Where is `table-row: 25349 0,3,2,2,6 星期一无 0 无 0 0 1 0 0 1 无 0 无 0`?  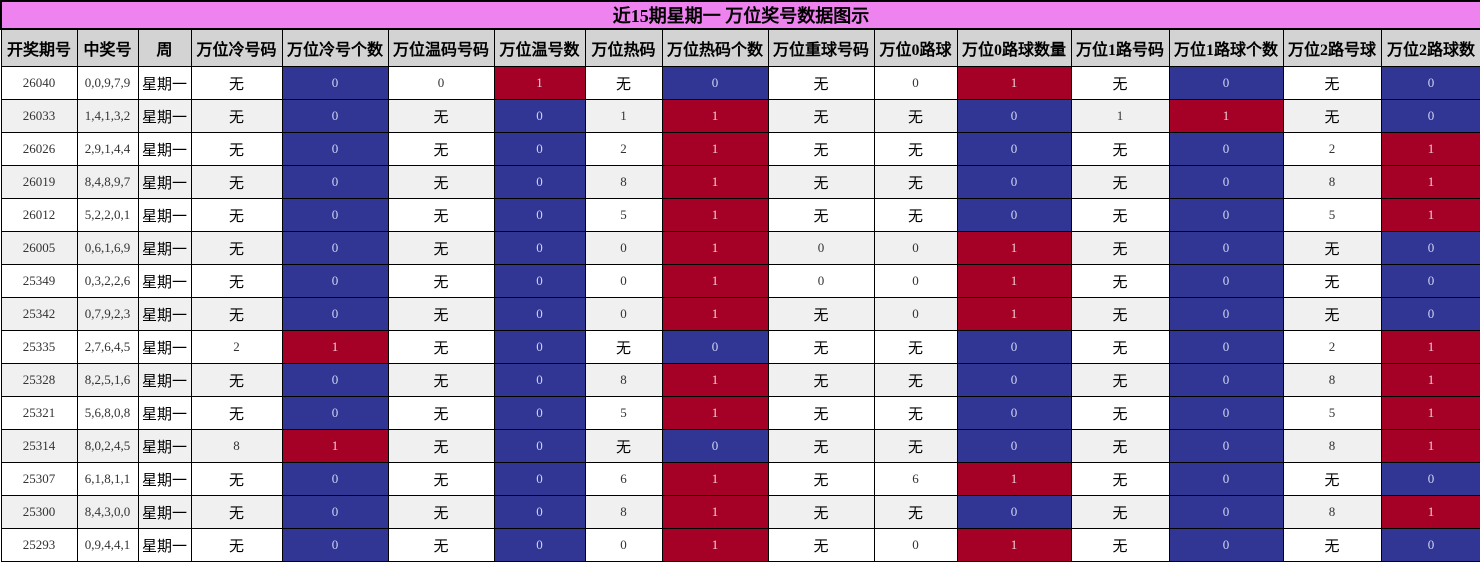 table-row: 25349 0,3,2,2,6 星期一无 0 无 0 0 1 0 0 1 无 0 无 0 is located at coordinates (740, 281).